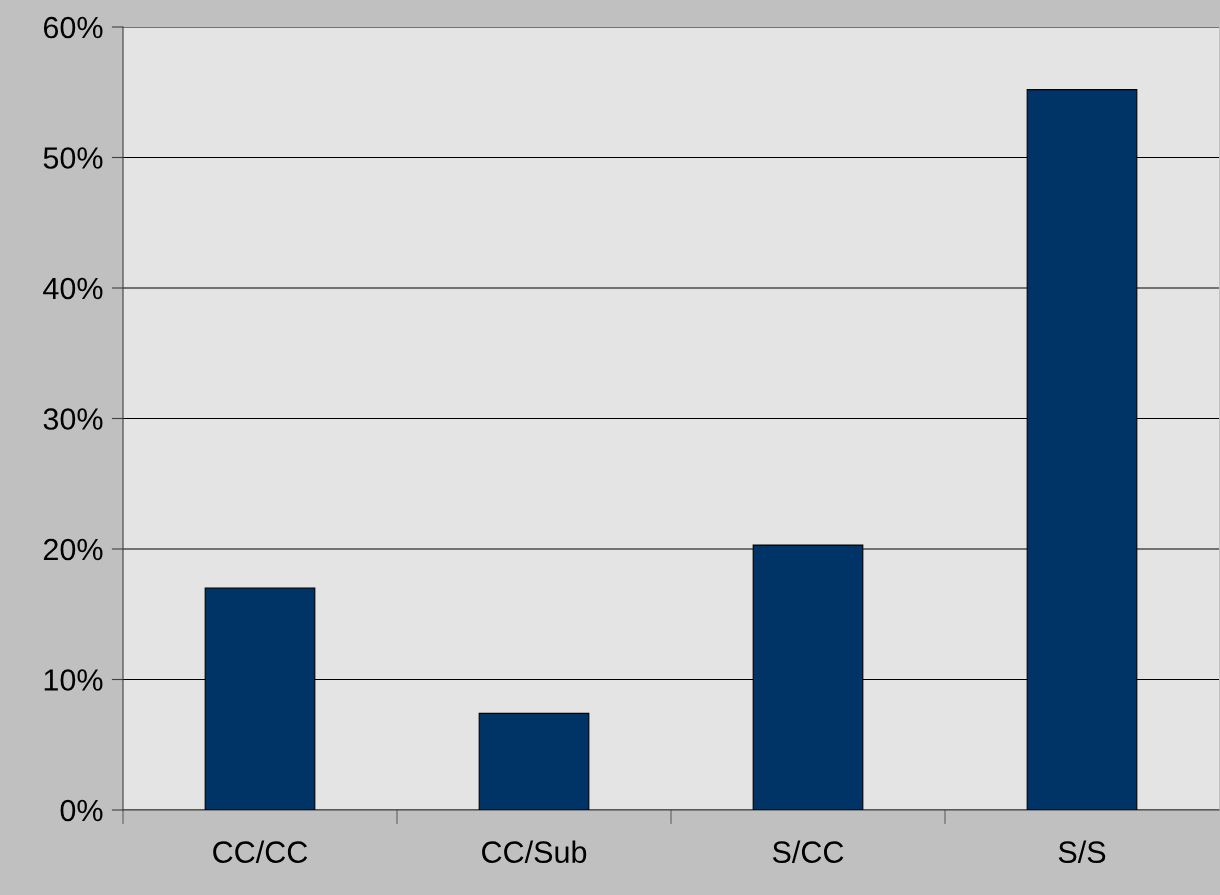 Image resolution: width=1220 pixels, height=895 pixels. I want to click on x-tick-label: S/CC, so click(808, 851).